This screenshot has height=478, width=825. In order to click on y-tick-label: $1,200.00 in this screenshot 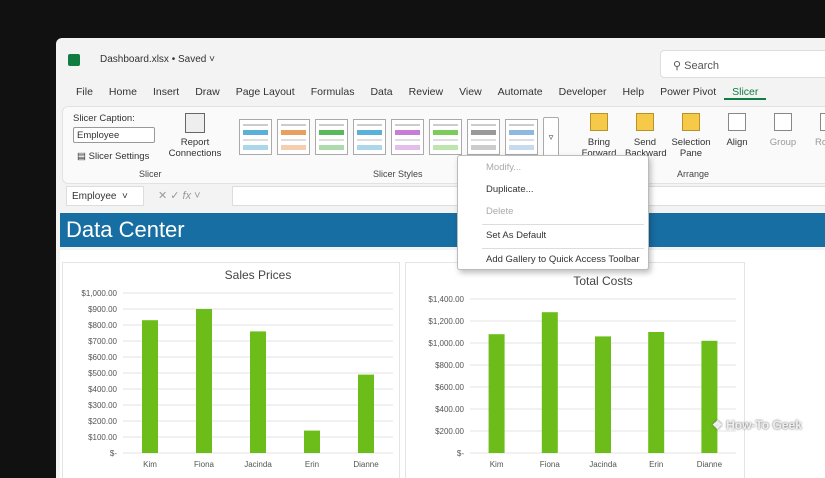, I will do `click(446, 321)`.